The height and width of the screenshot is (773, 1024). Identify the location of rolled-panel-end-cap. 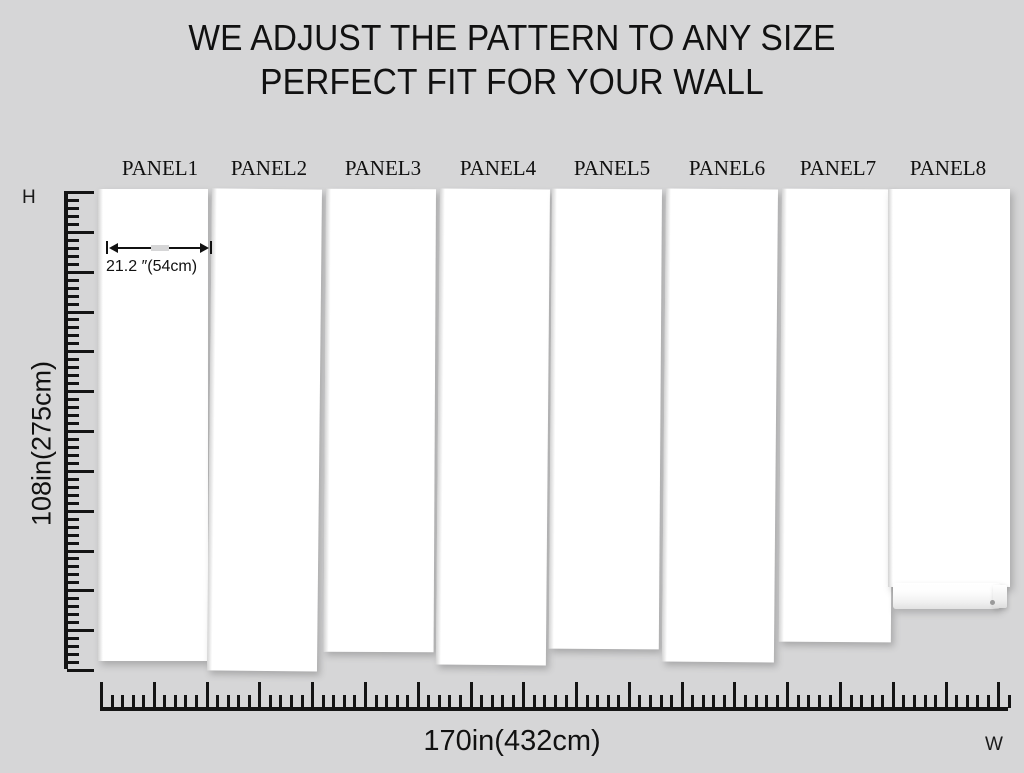
(1000, 596).